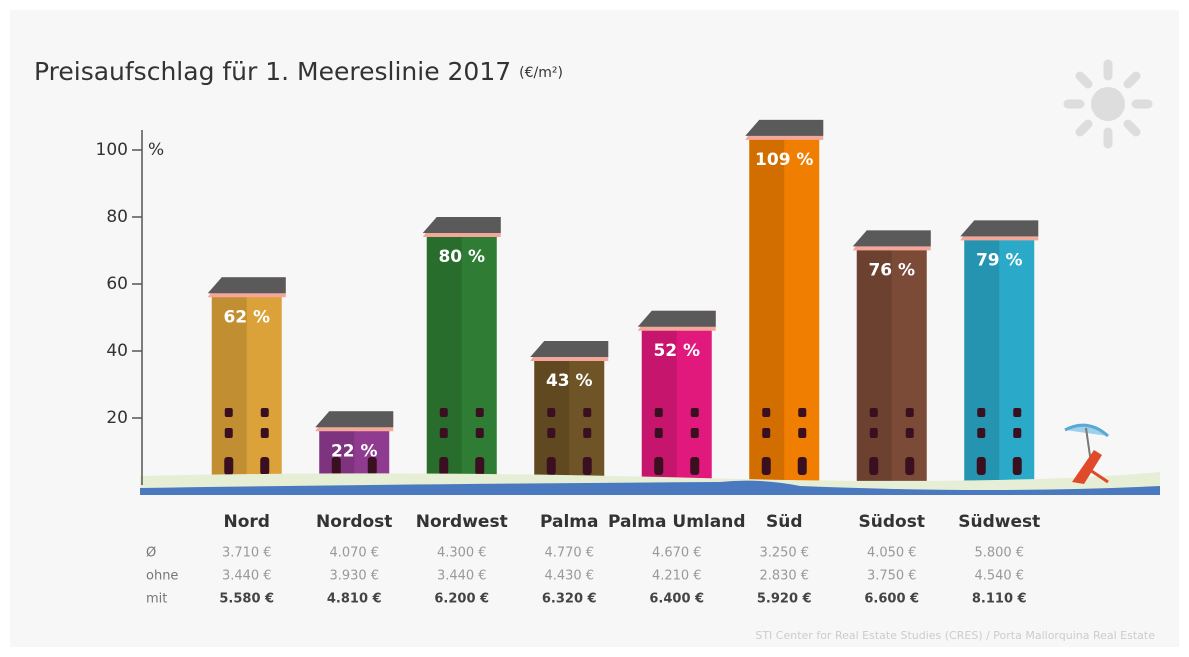 The height and width of the screenshot is (657, 1189). I want to click on y-tick-label: 60, so click(117, 284).